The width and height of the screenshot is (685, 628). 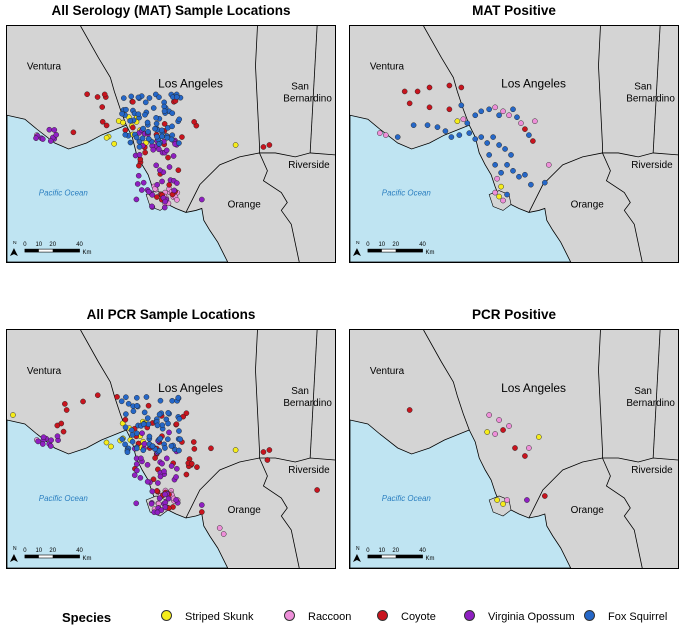 I want to click on panel-title: PCR Positive, so click(x=514, y=314).